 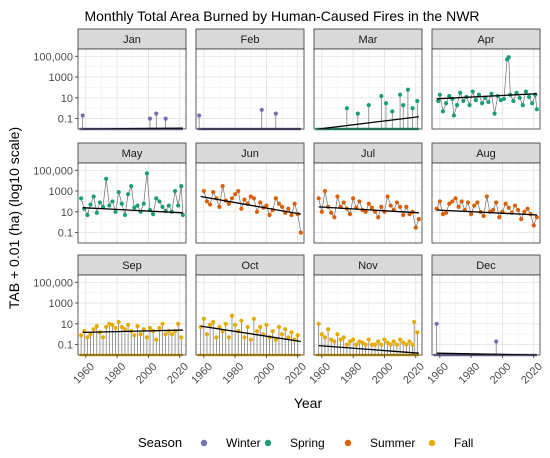 I want to click on legend-item-summer: Summer, so click(x=379, y=443).